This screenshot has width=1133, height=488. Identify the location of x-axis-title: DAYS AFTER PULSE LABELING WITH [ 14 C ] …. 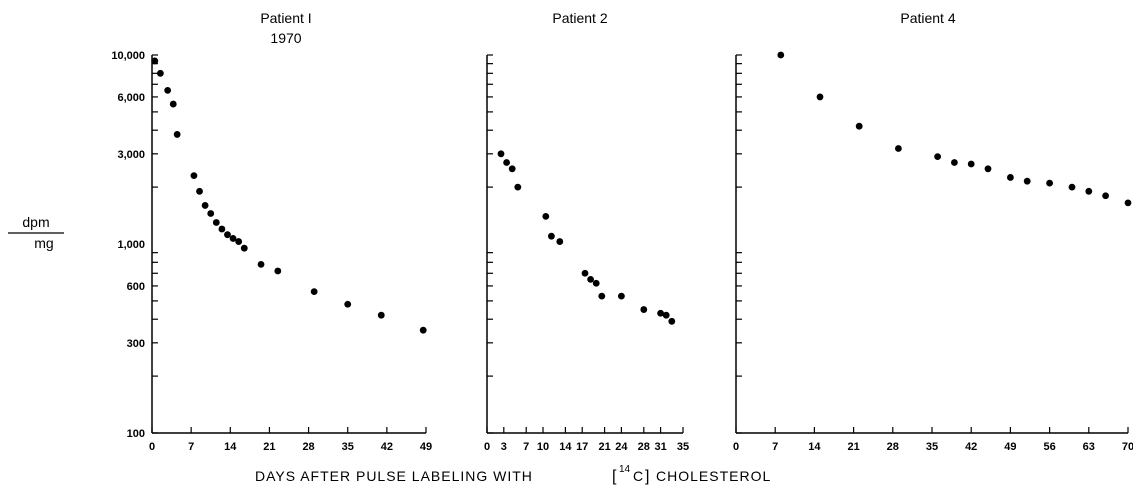
(513, 474).